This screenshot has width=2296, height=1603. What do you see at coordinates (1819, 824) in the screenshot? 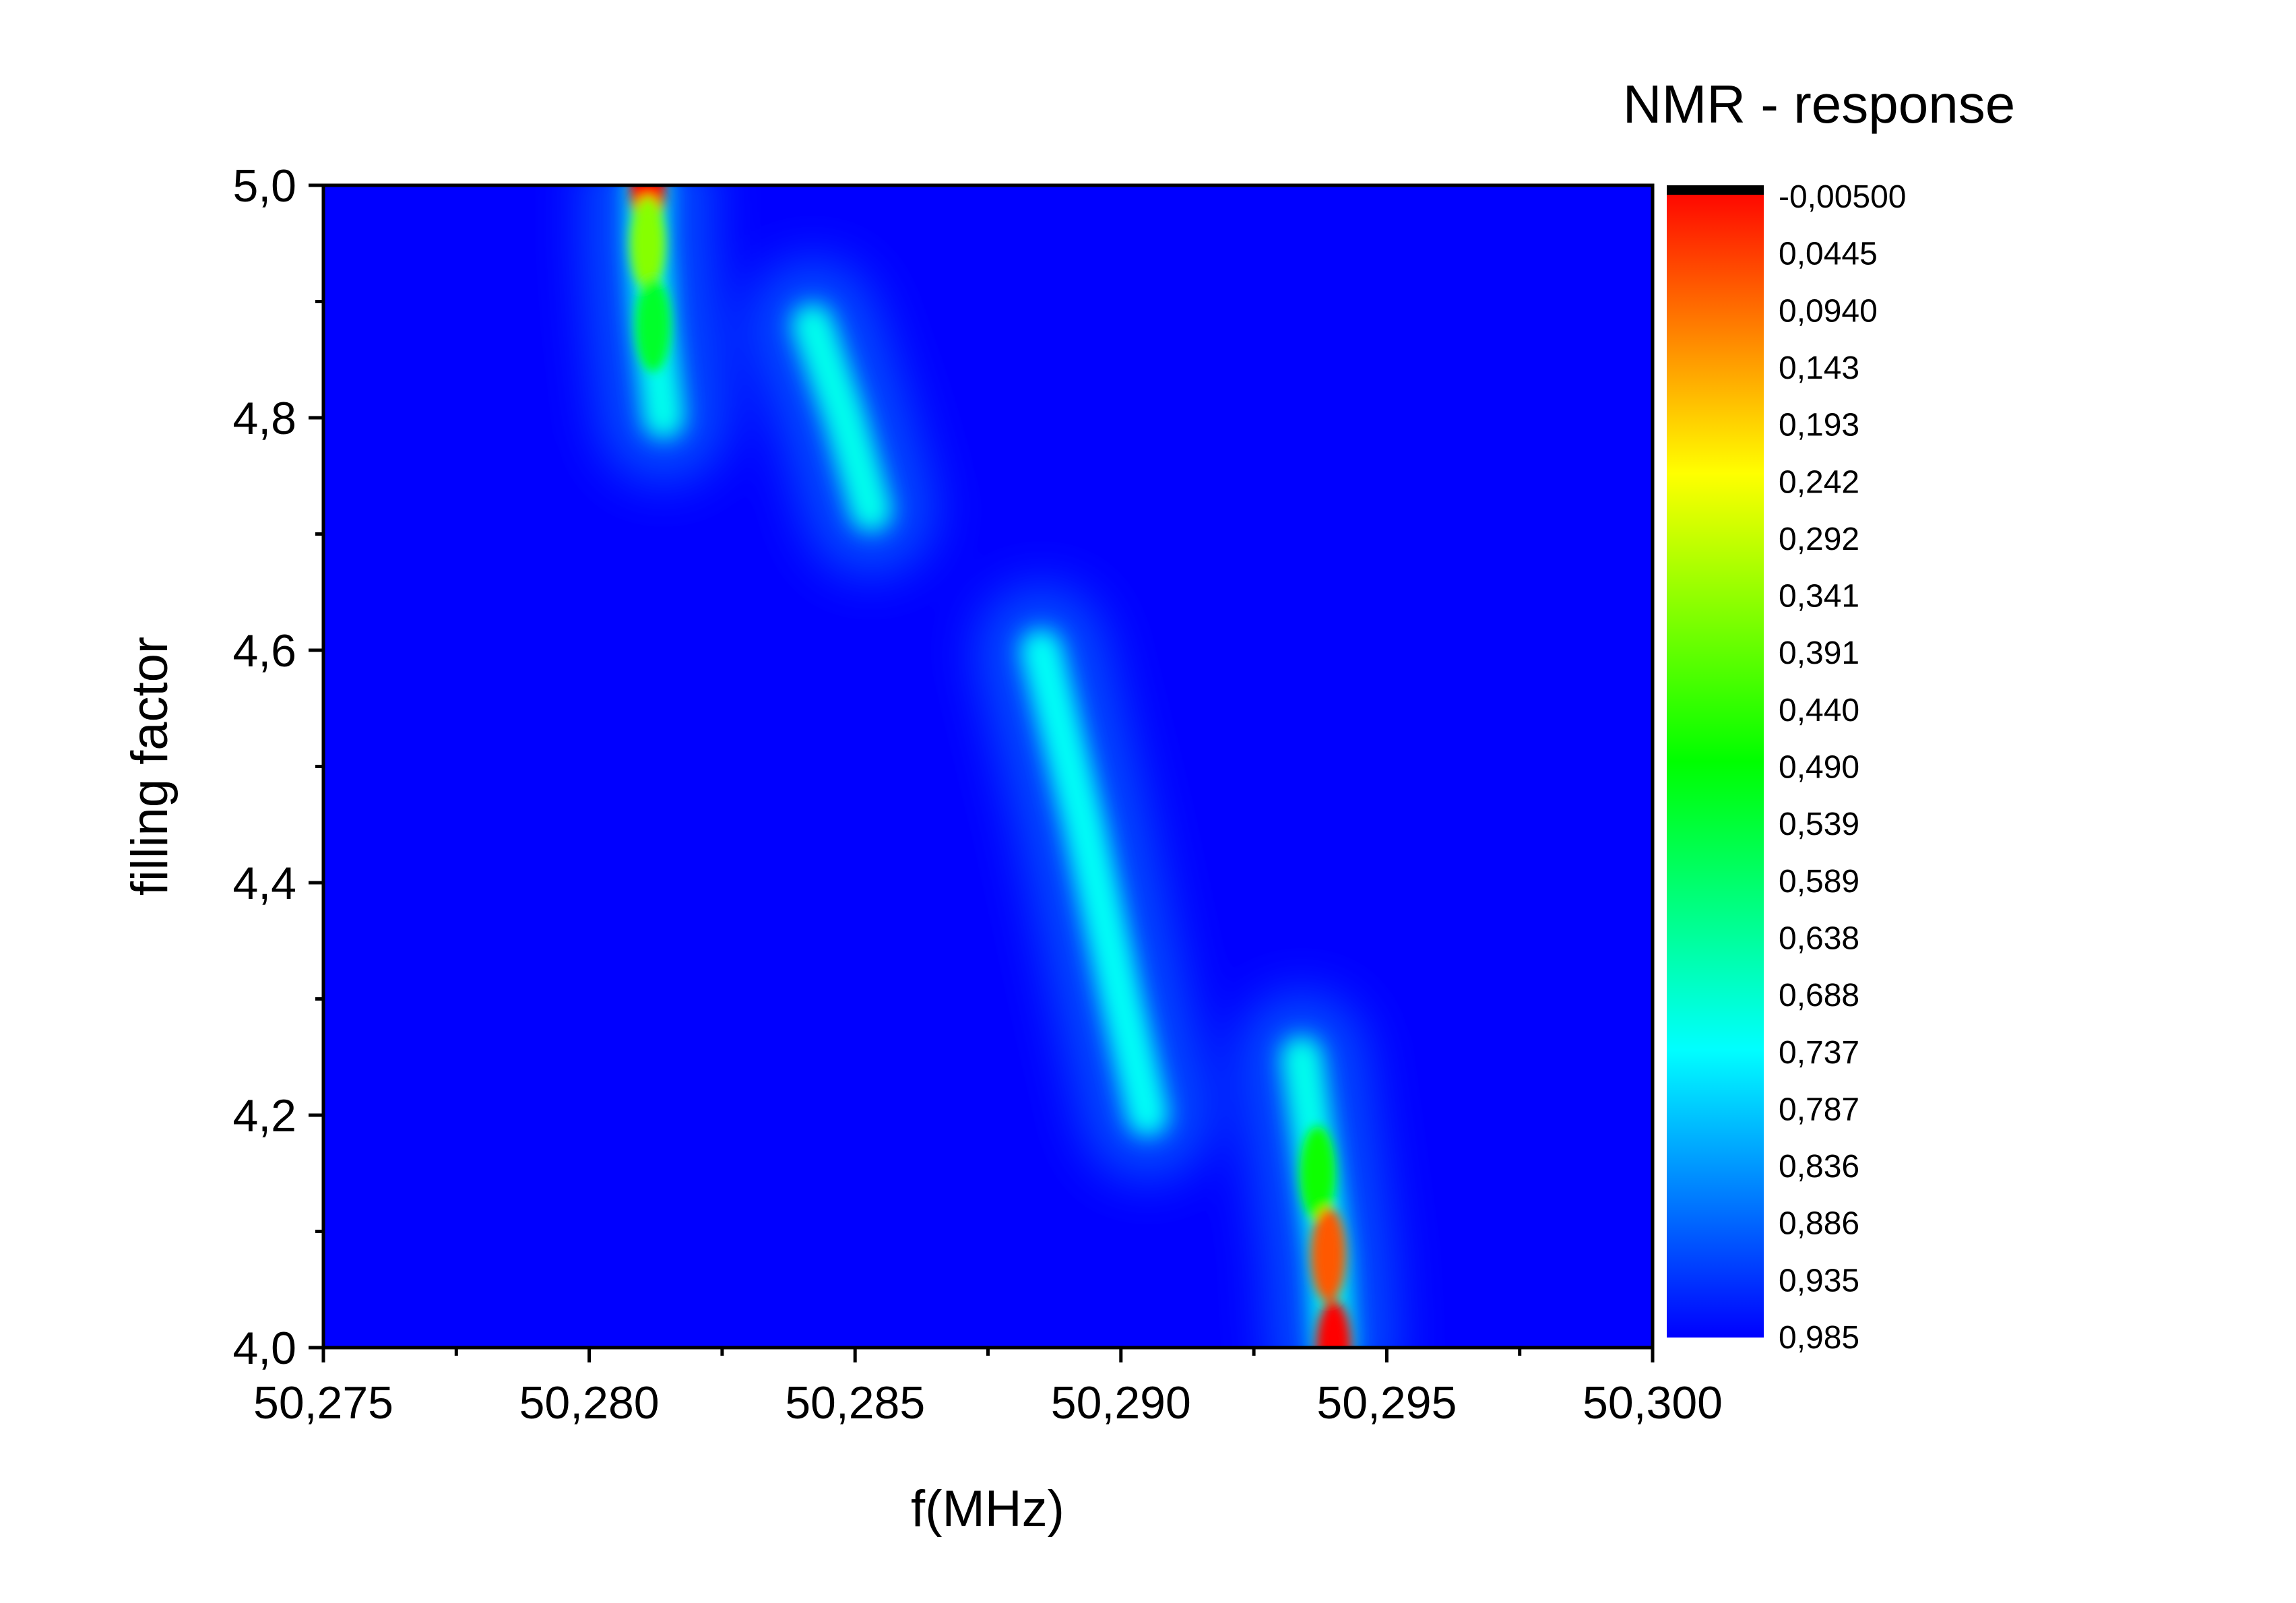
I see `colorbar-label: 0,539` at bounding box center [1819, 824].